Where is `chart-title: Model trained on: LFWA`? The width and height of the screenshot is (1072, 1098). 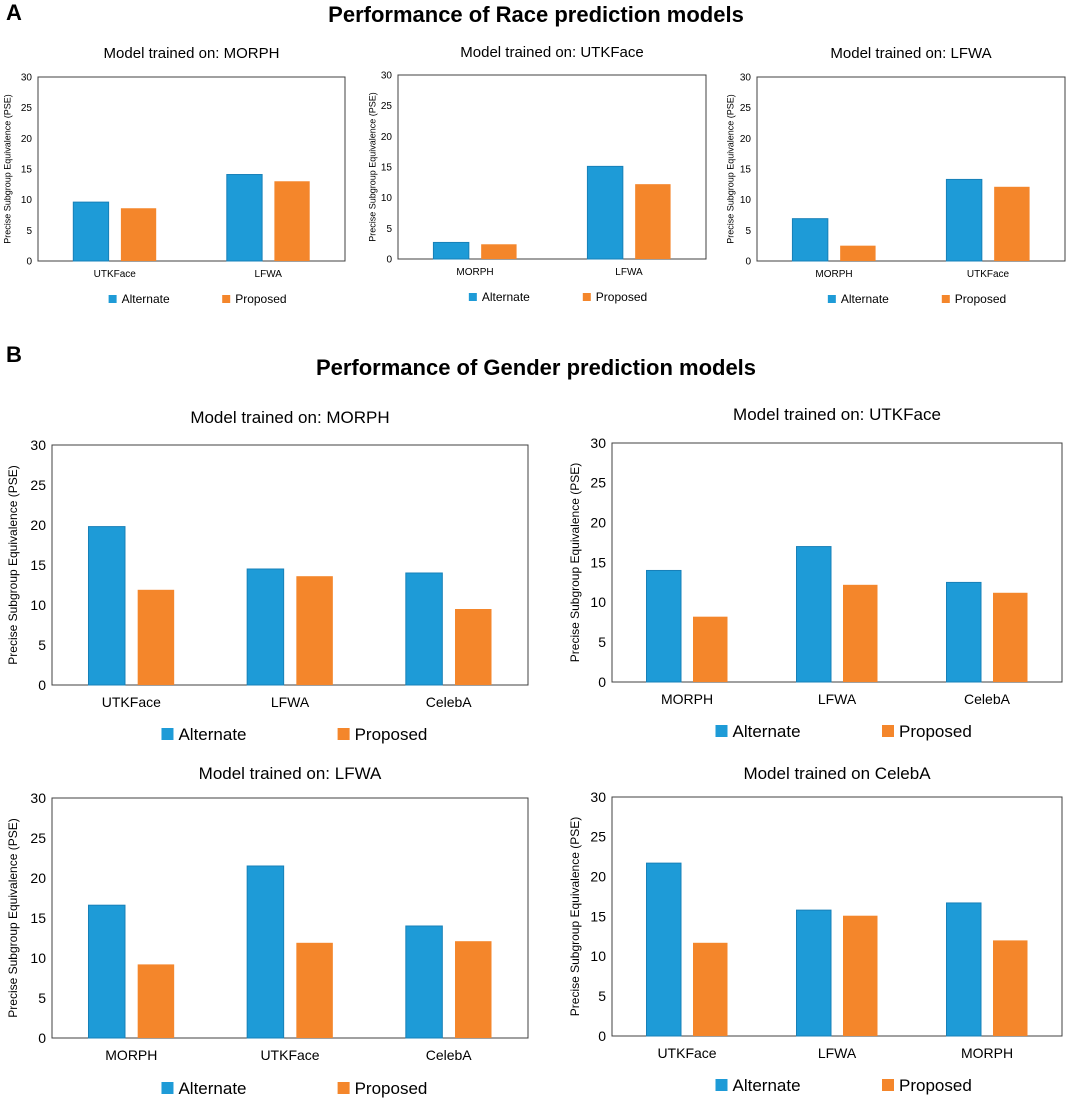 chart-title: Model trained on: LFWA is located at coordinates (290, 773).